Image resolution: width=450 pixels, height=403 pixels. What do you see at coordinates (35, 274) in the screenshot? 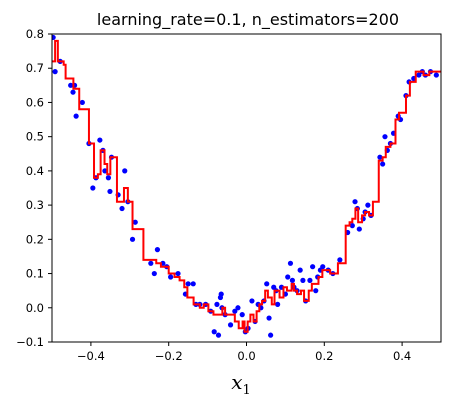
I see `y-tick-label: 0.1` at bounding box center [35, 274].